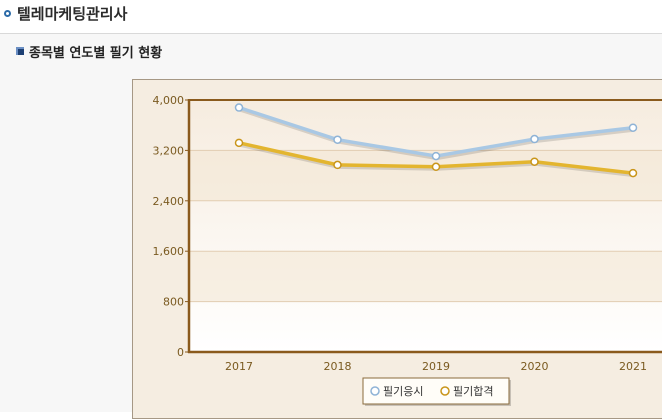 This screenshot has height=420, width=662. Describe the element at coordinates (239, 366) in the screenshot. I see `x-tick-label: 2017` at that location.